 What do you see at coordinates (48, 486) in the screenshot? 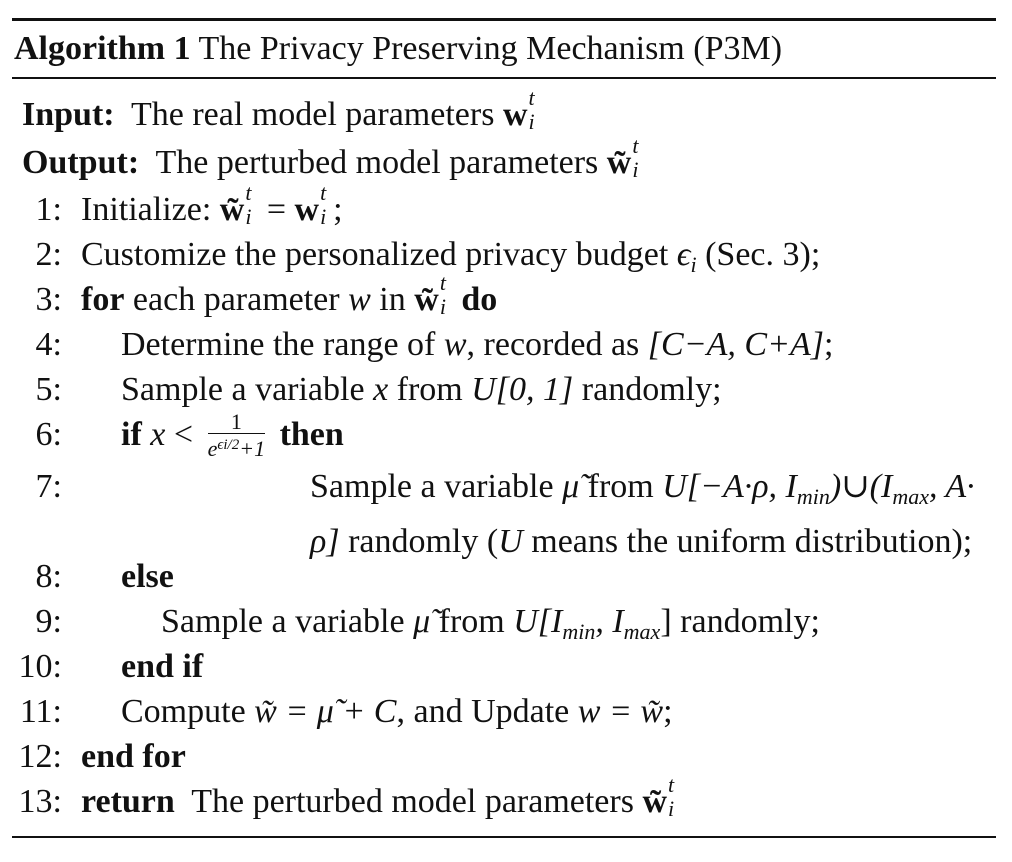
I see `line-number: 7:` at bounding box center [48, 486].